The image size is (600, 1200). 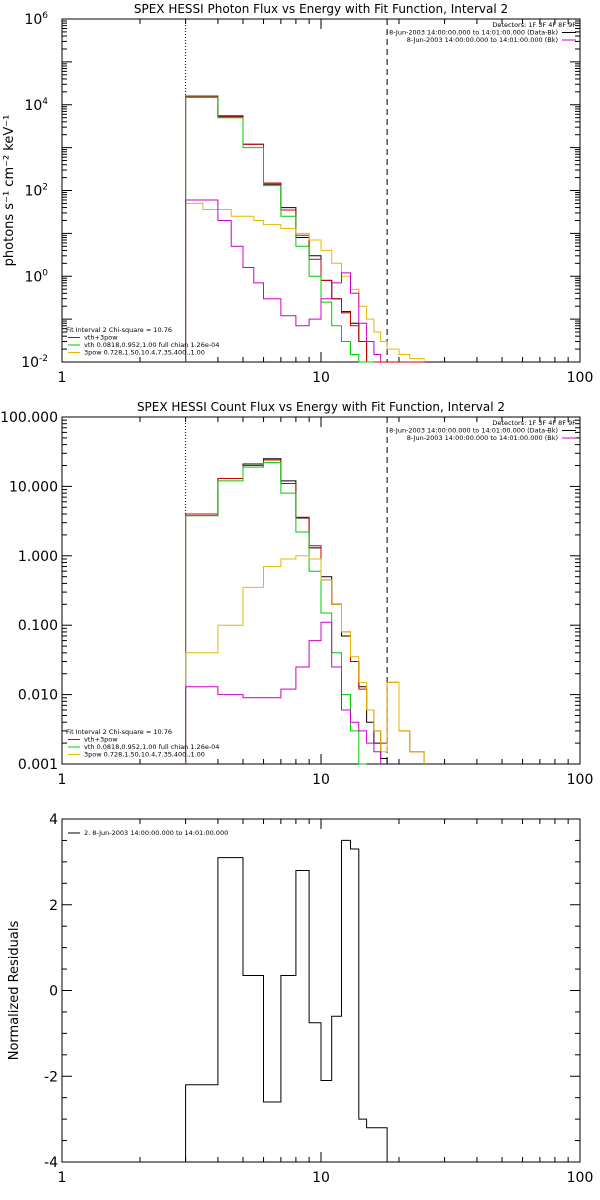 I want to click on y-tick-label: 100.000, so click(x=29, y=418).